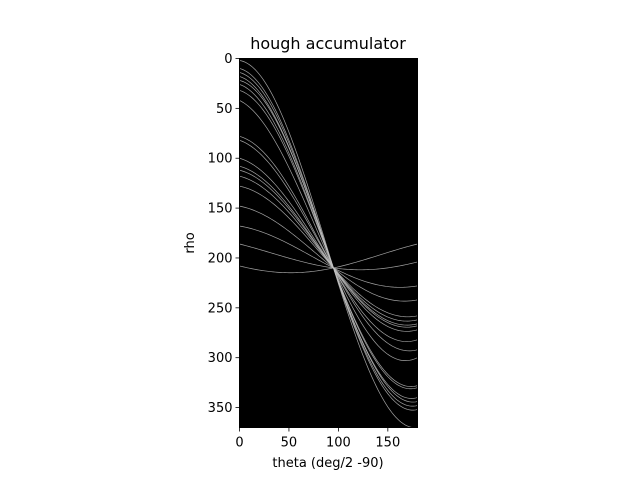 The image size is (640, 480). I want to click on x-tick-label: 100, so click(338, 443).